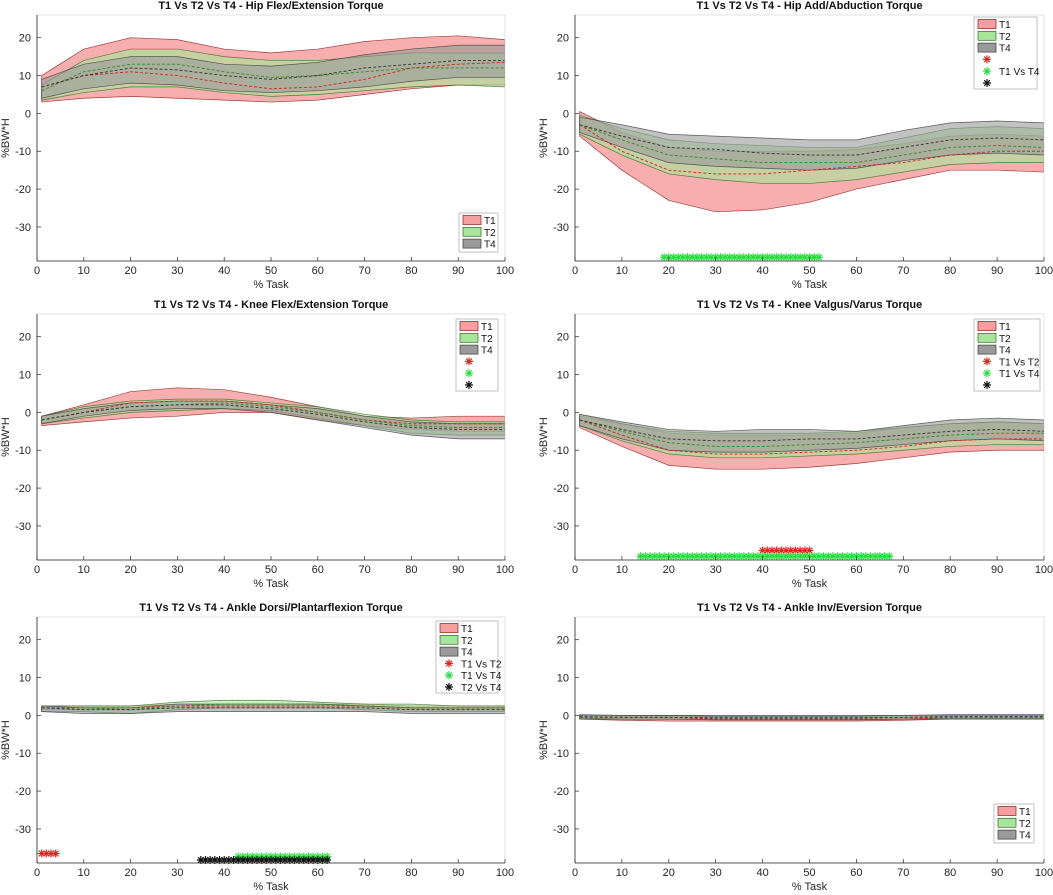  Describe the element at coordinates (458, 271) in the screenshot. I see `x-tick-label: 90` at that location.